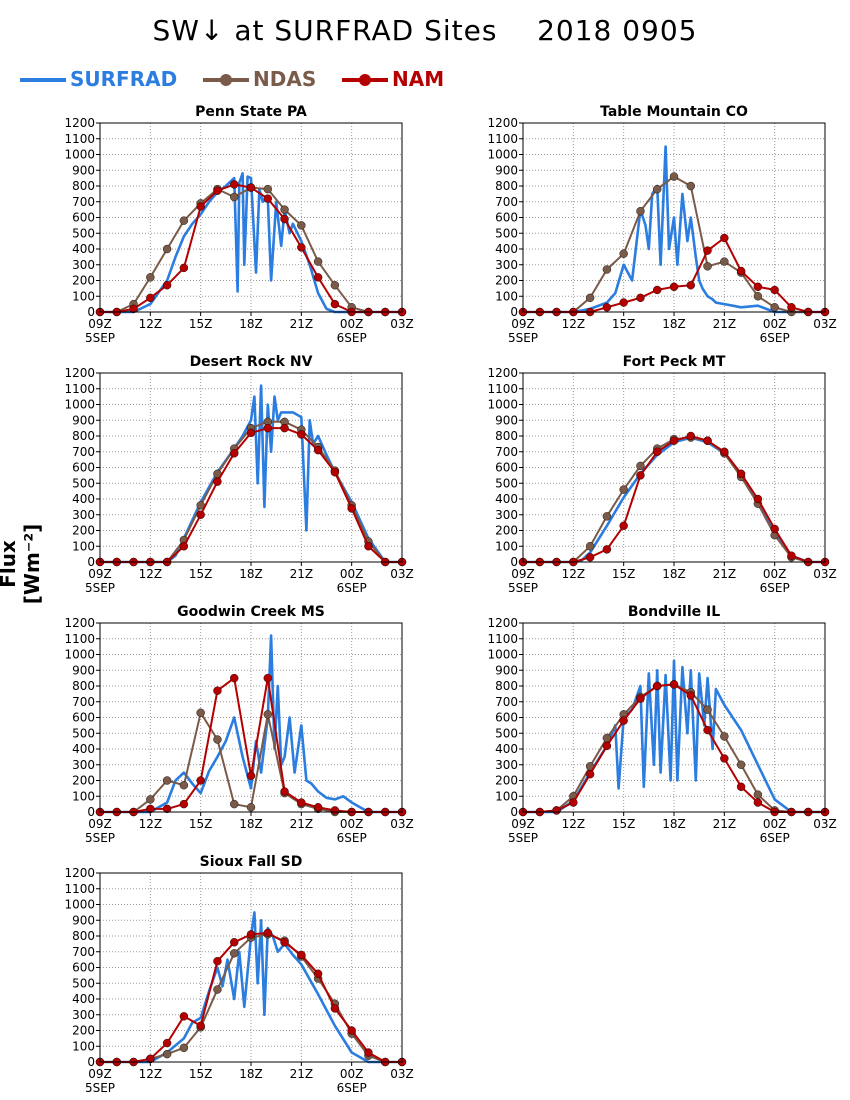 The width and height of the screenshot is (850, 1100). Describe the element at coordinates (124, 79) in the screenshot. I see `legend-label-surfrad: SURFRAD` at that location.